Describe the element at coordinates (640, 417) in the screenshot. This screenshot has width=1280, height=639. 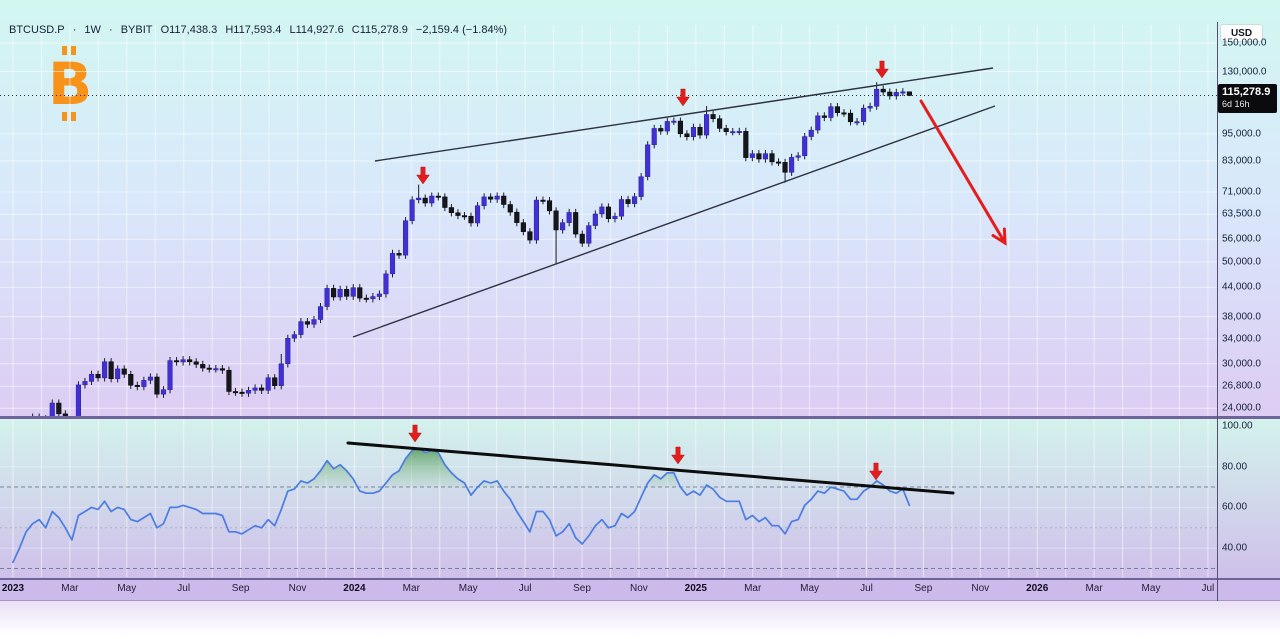
I see `pane-divider` at that location.